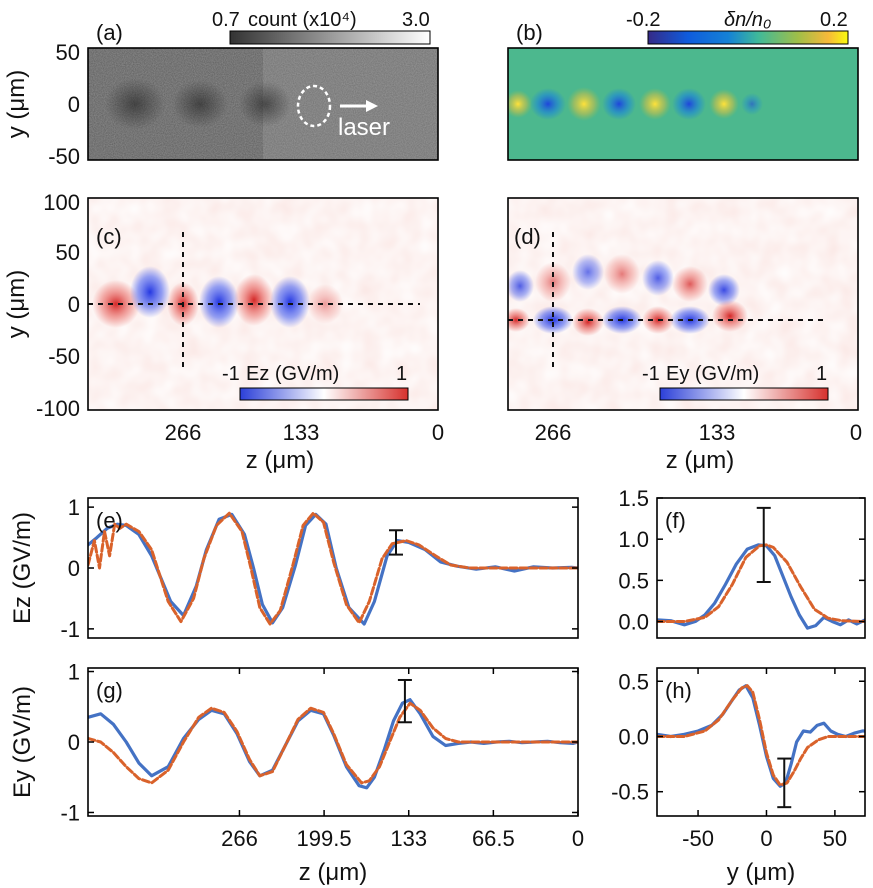  Describe the element at coordinates (401, 374) in the screenshot. I see `colorbar-c-max: 1` at that location.